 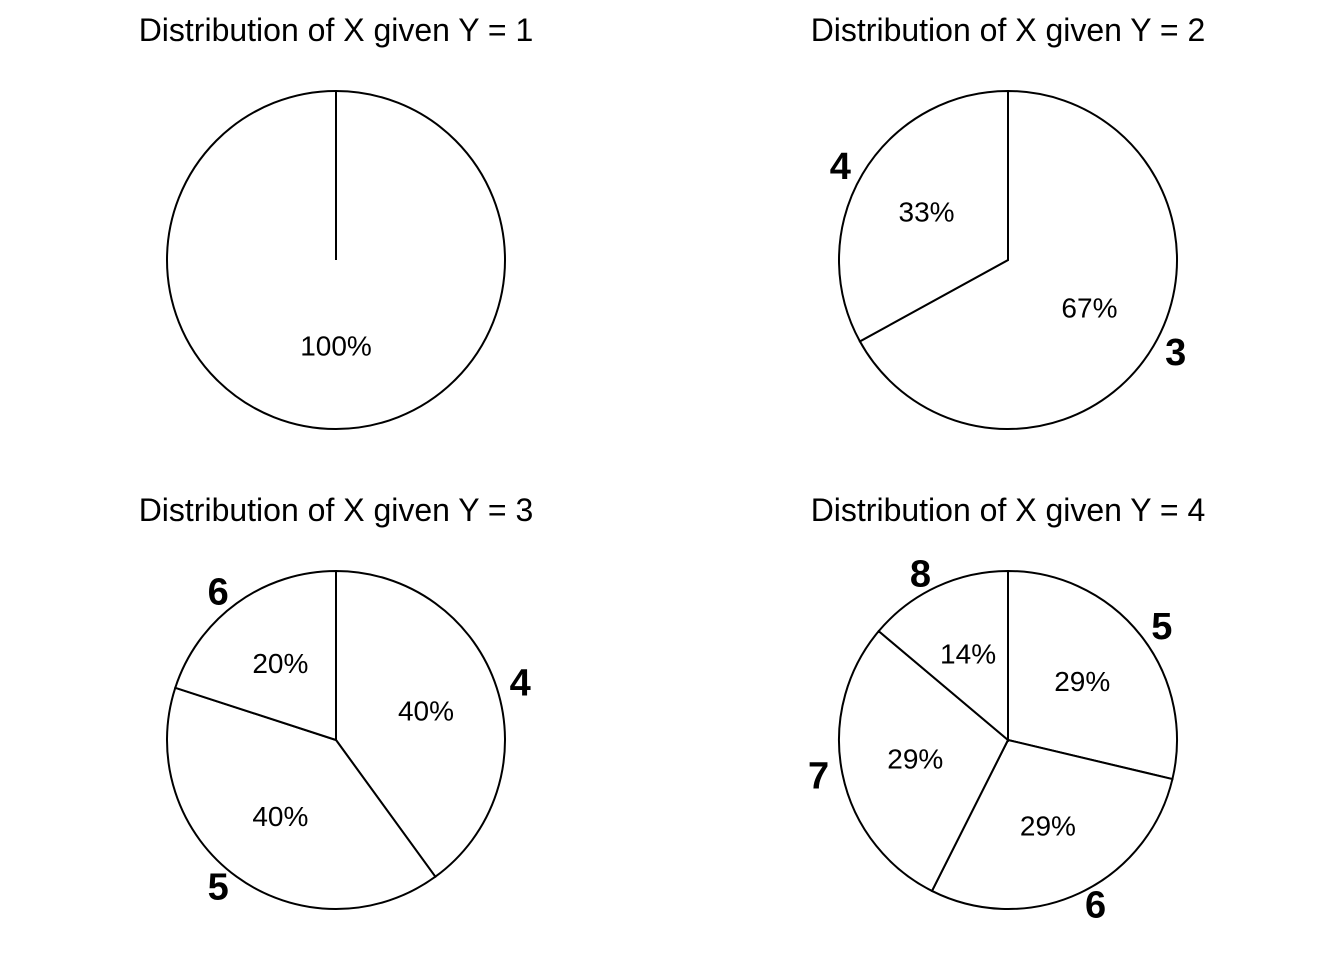 I want to click on pie-chart-y1: 100%, so click(x=336, y=260).